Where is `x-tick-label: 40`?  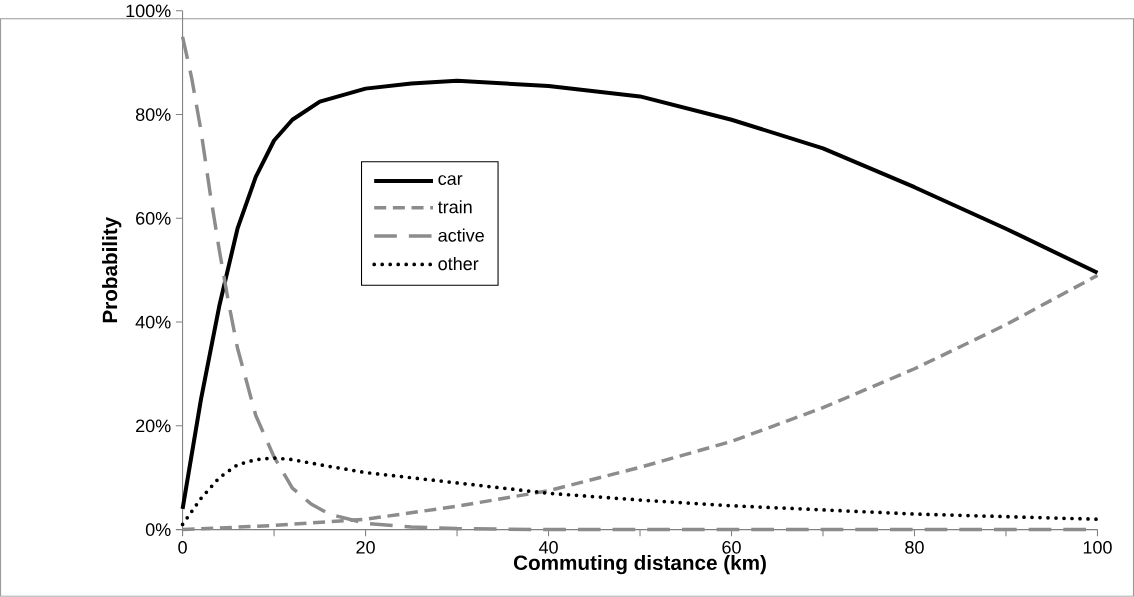 x-tick-label: 40 is located at coordinates (548, 547).